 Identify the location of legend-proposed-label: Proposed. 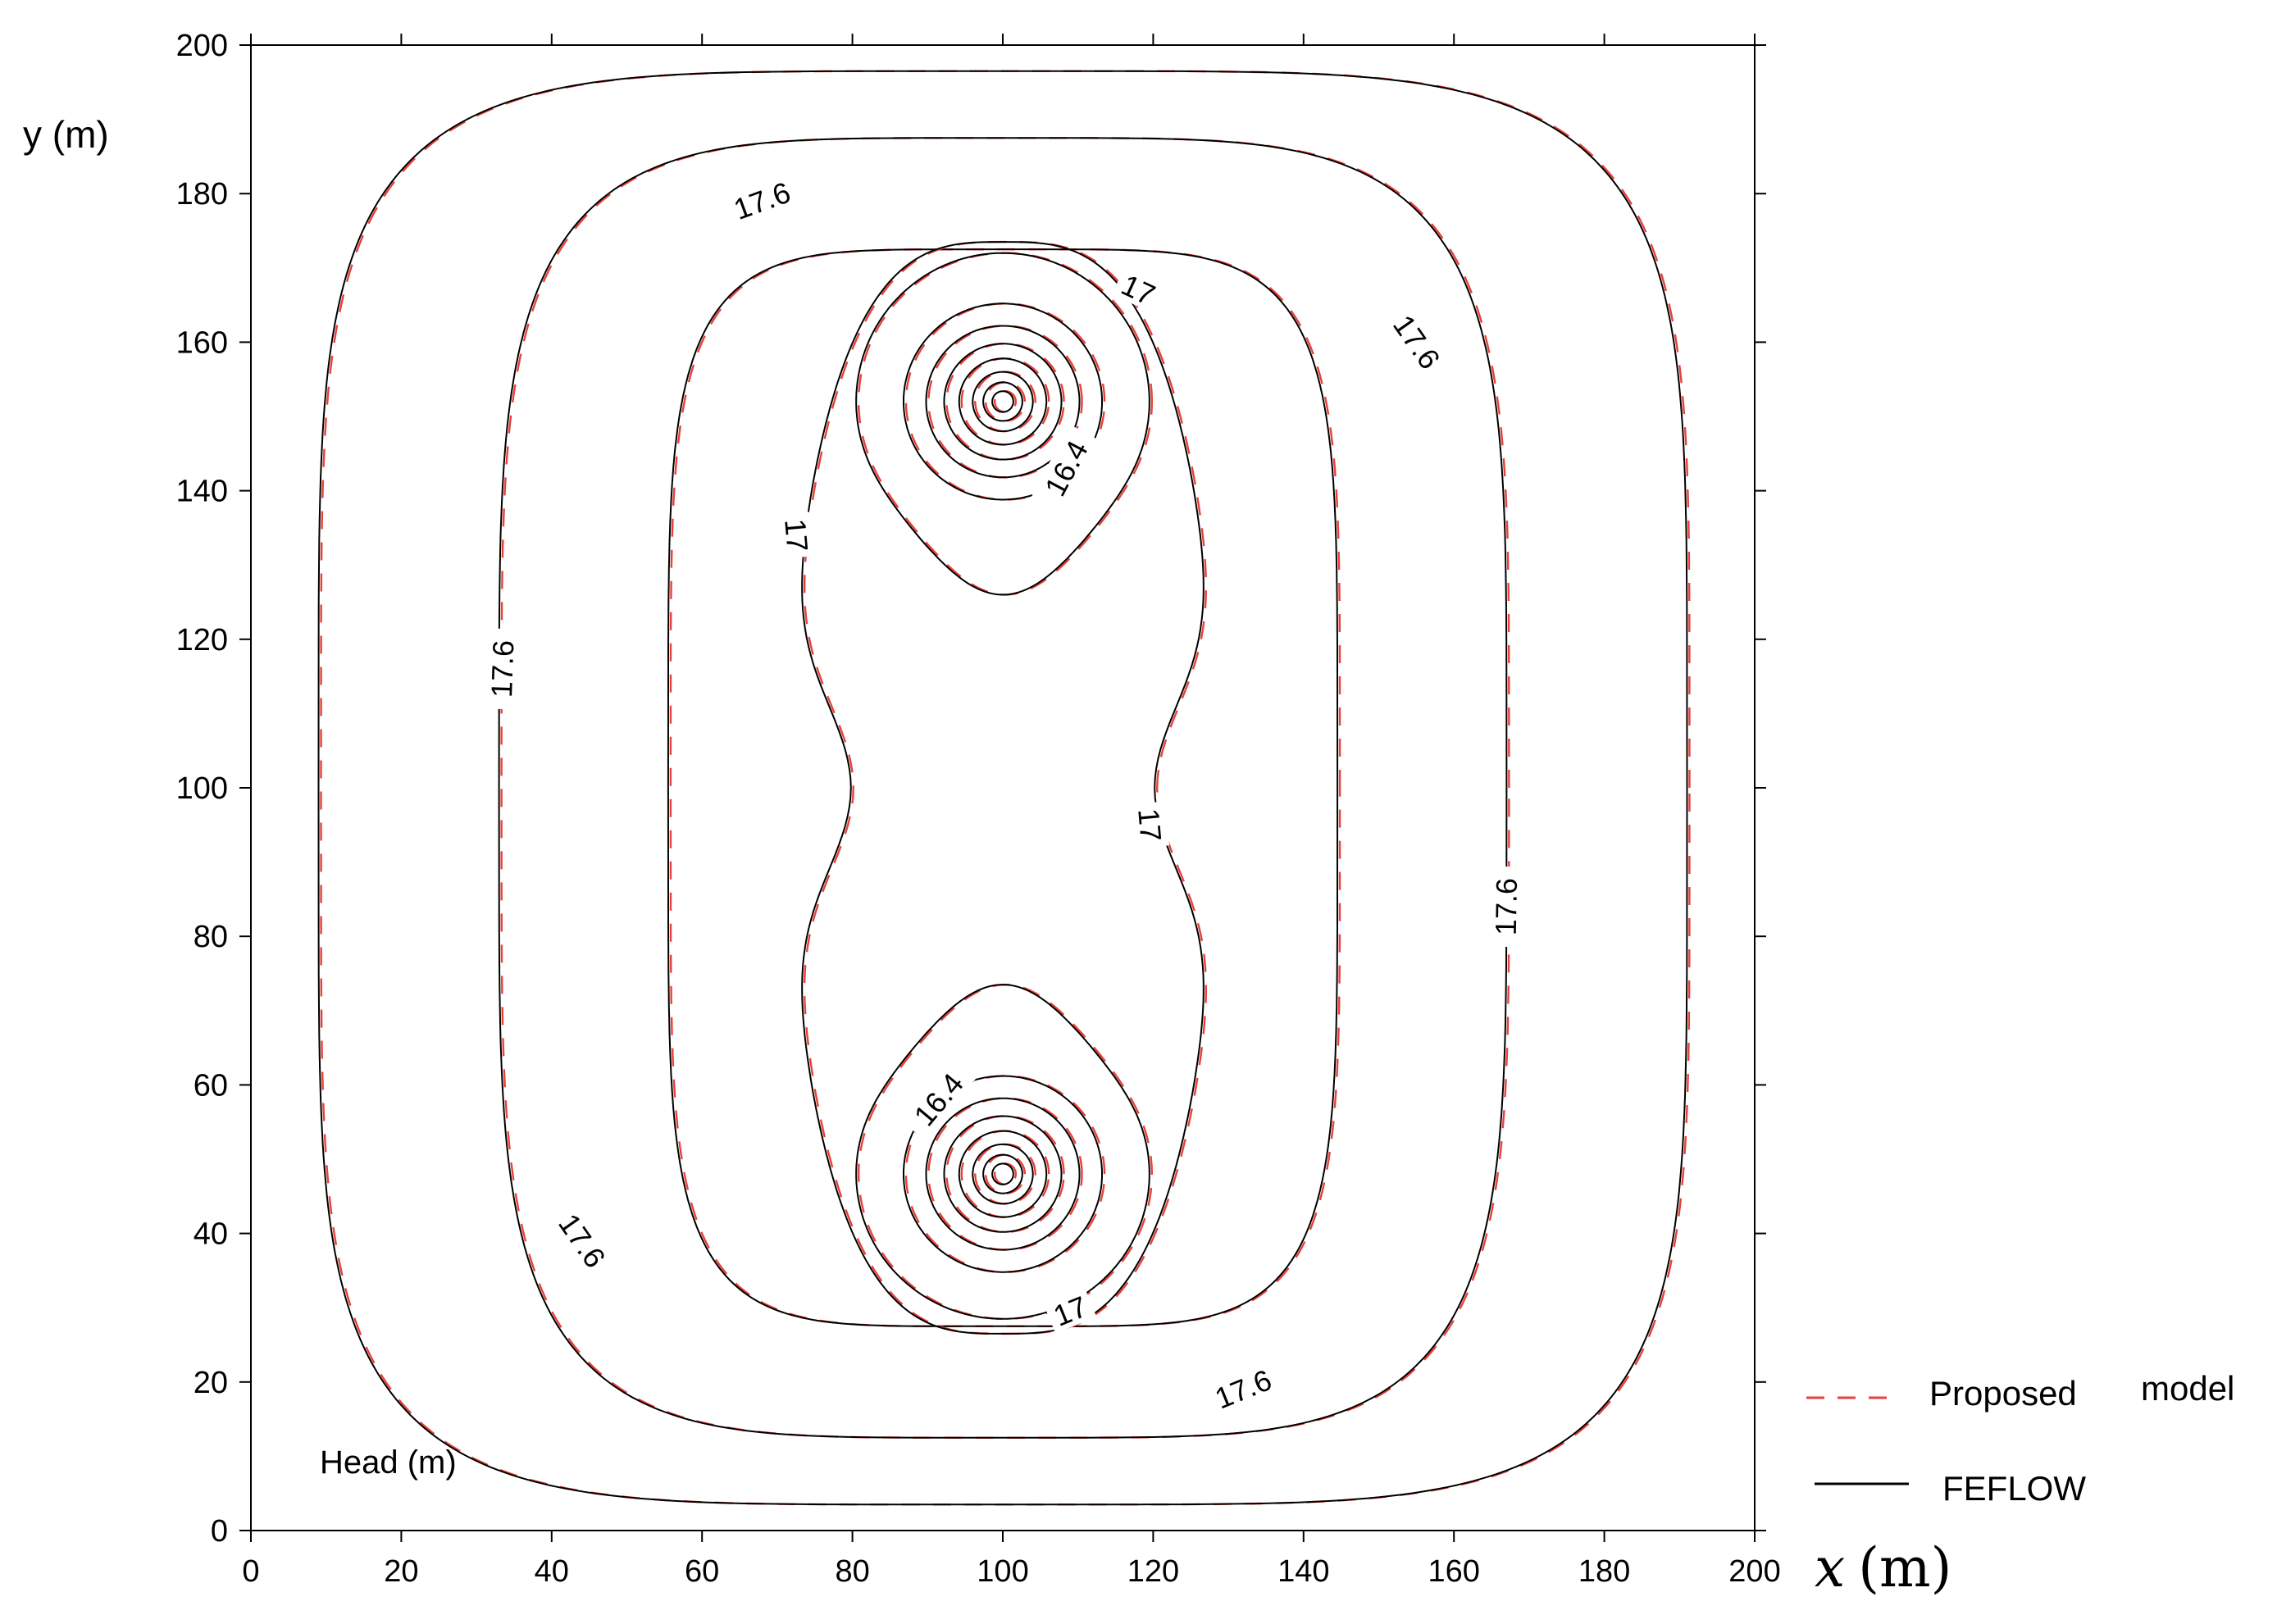
(2003, 1393).